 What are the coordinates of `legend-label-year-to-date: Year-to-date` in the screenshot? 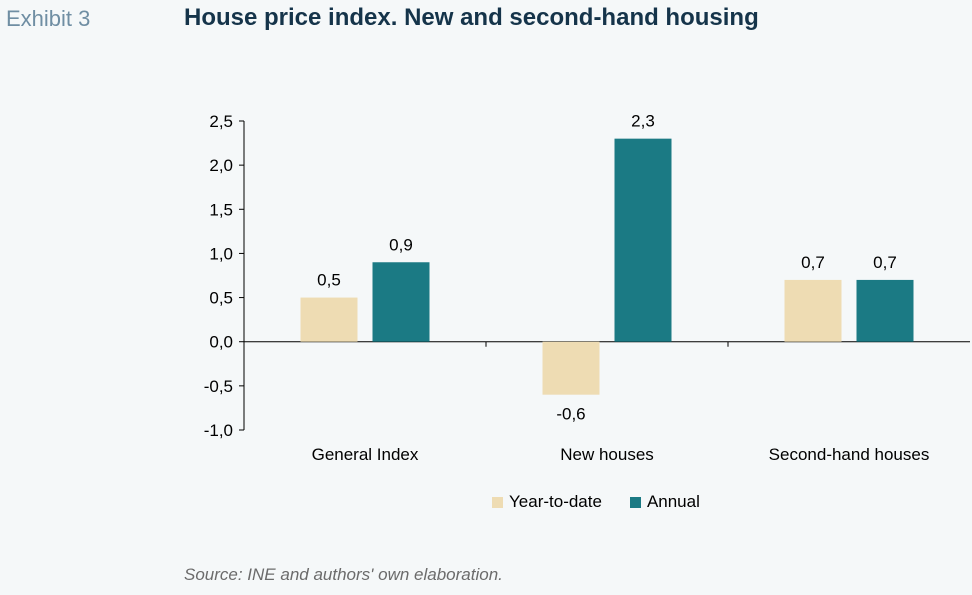 It's located at (555, 501).